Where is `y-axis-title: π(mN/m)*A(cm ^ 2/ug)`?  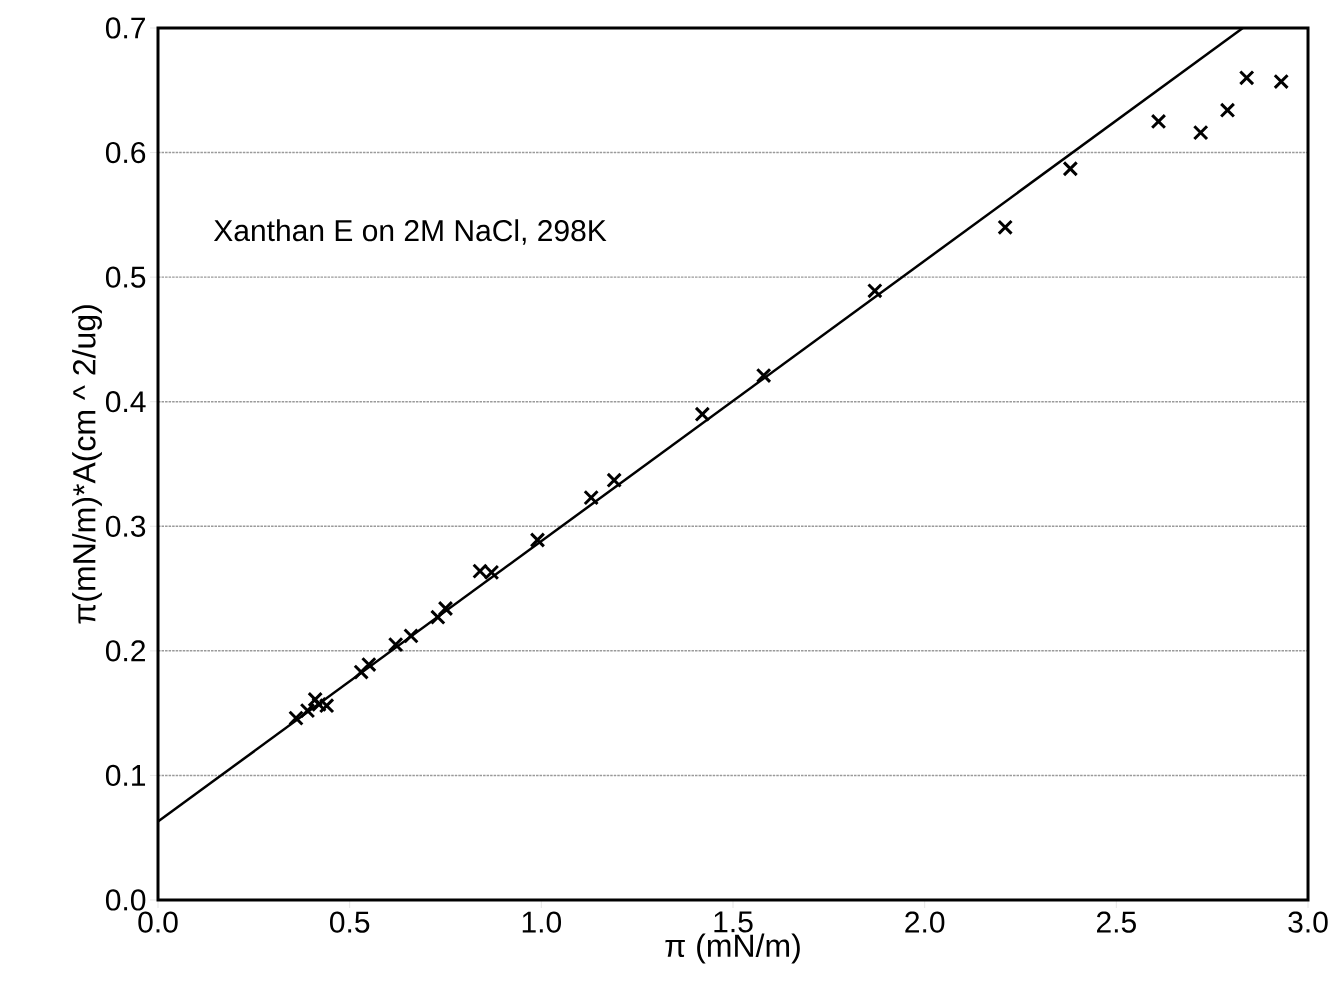 y-axis-title: π(mN/m)*A(cm ^ 2/ug) is located at coordinates (87, 464).